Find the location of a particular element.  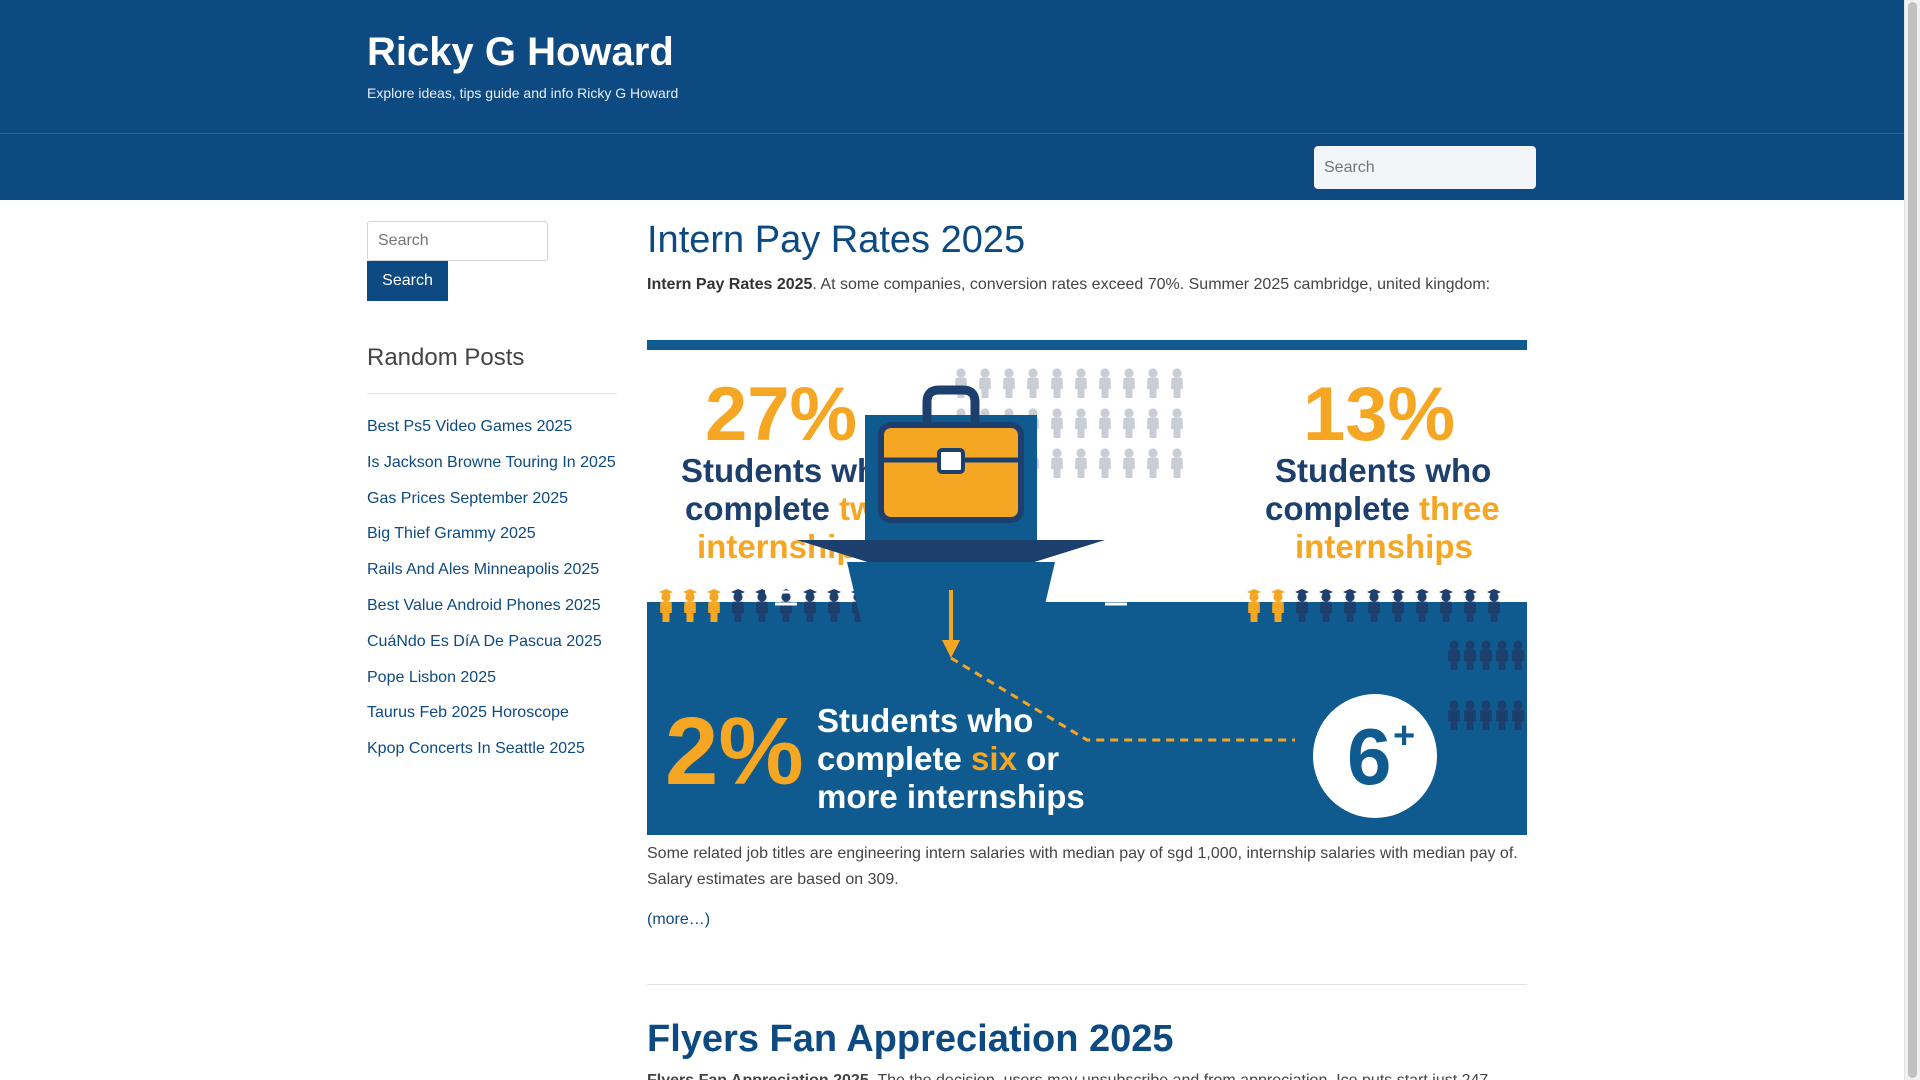

random-post-link: Big Thief Grammy 2025 is located at coordinates (451, 534).